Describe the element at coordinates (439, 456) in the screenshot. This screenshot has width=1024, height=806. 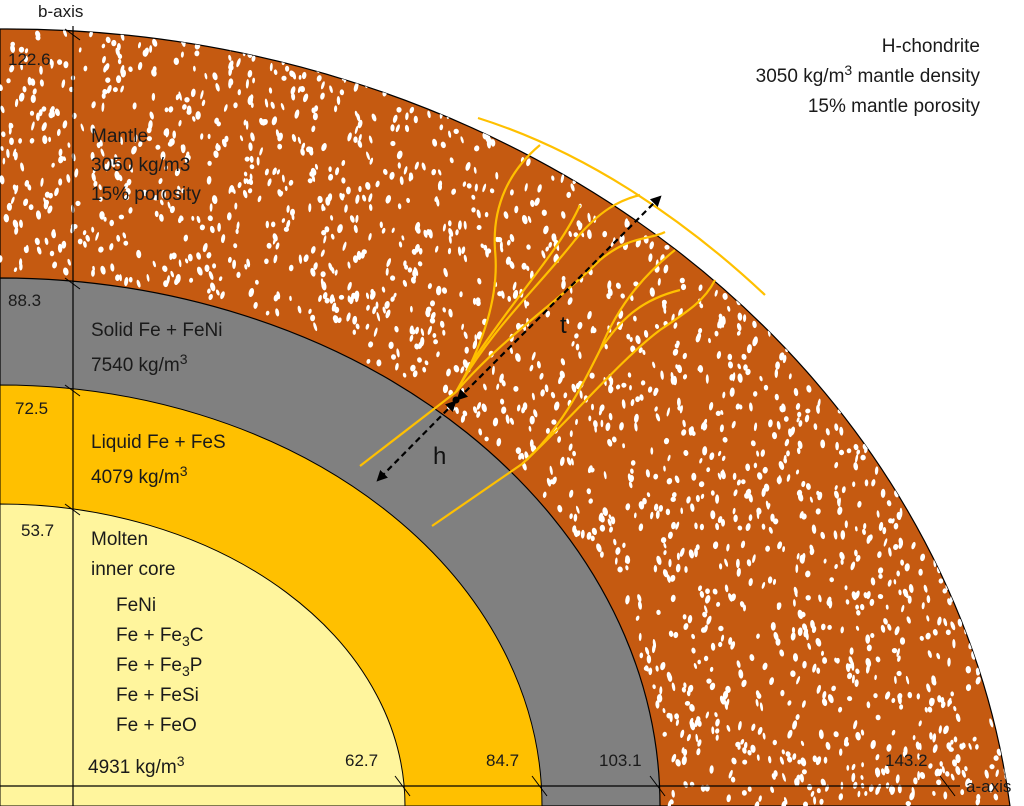
I see `h-label: h` at that location.